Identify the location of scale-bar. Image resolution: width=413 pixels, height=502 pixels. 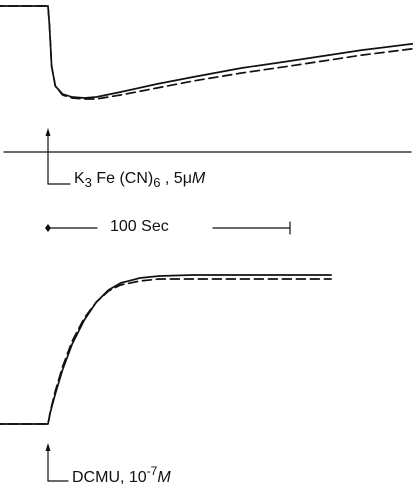
(168, 228).